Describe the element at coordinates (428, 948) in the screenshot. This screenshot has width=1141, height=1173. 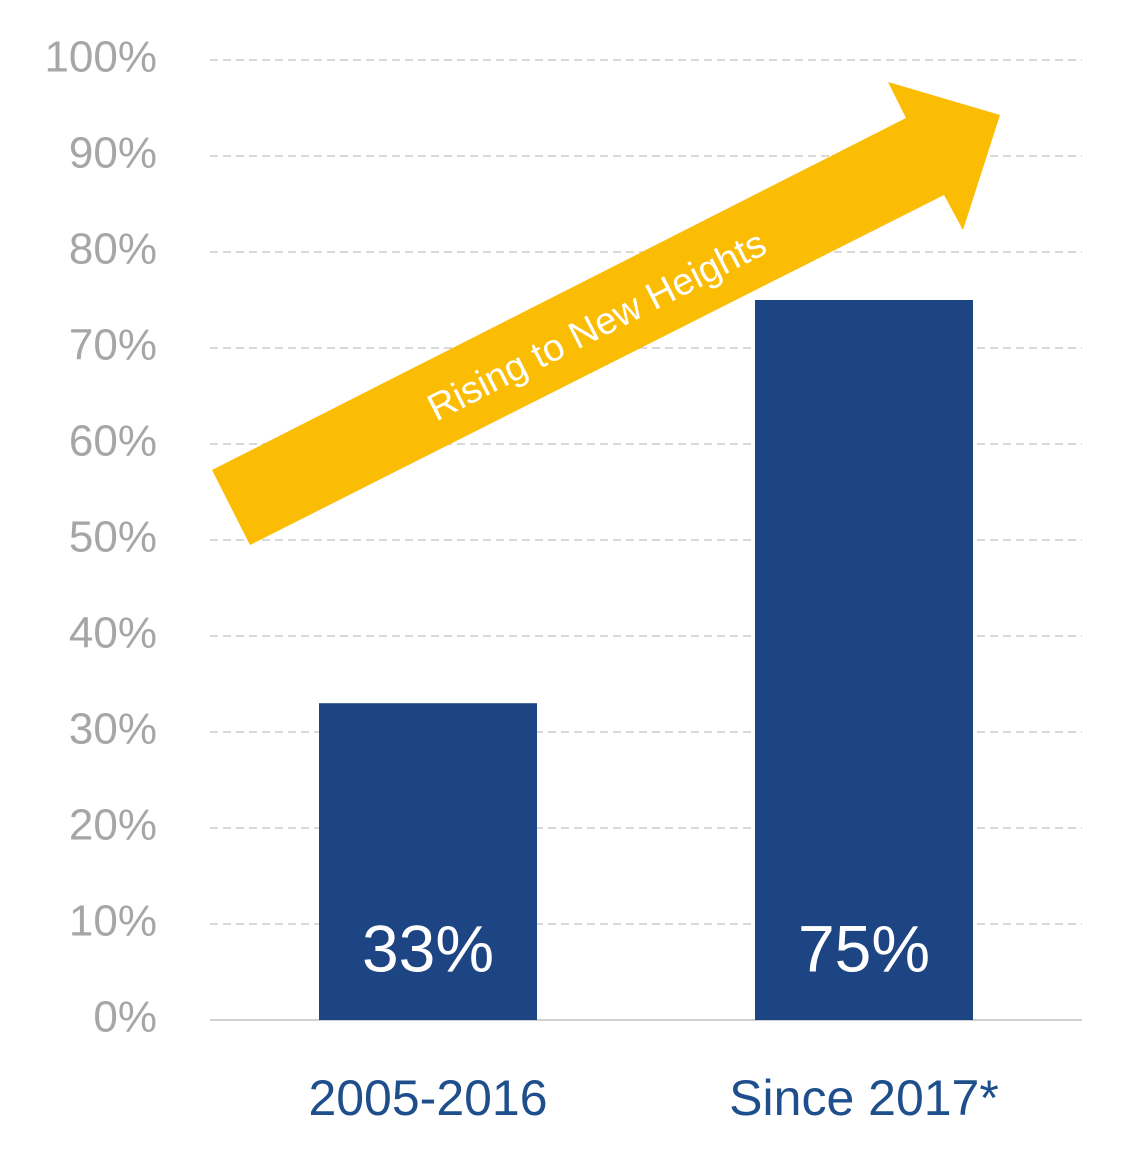
I see `value-label: 33%` at that location.